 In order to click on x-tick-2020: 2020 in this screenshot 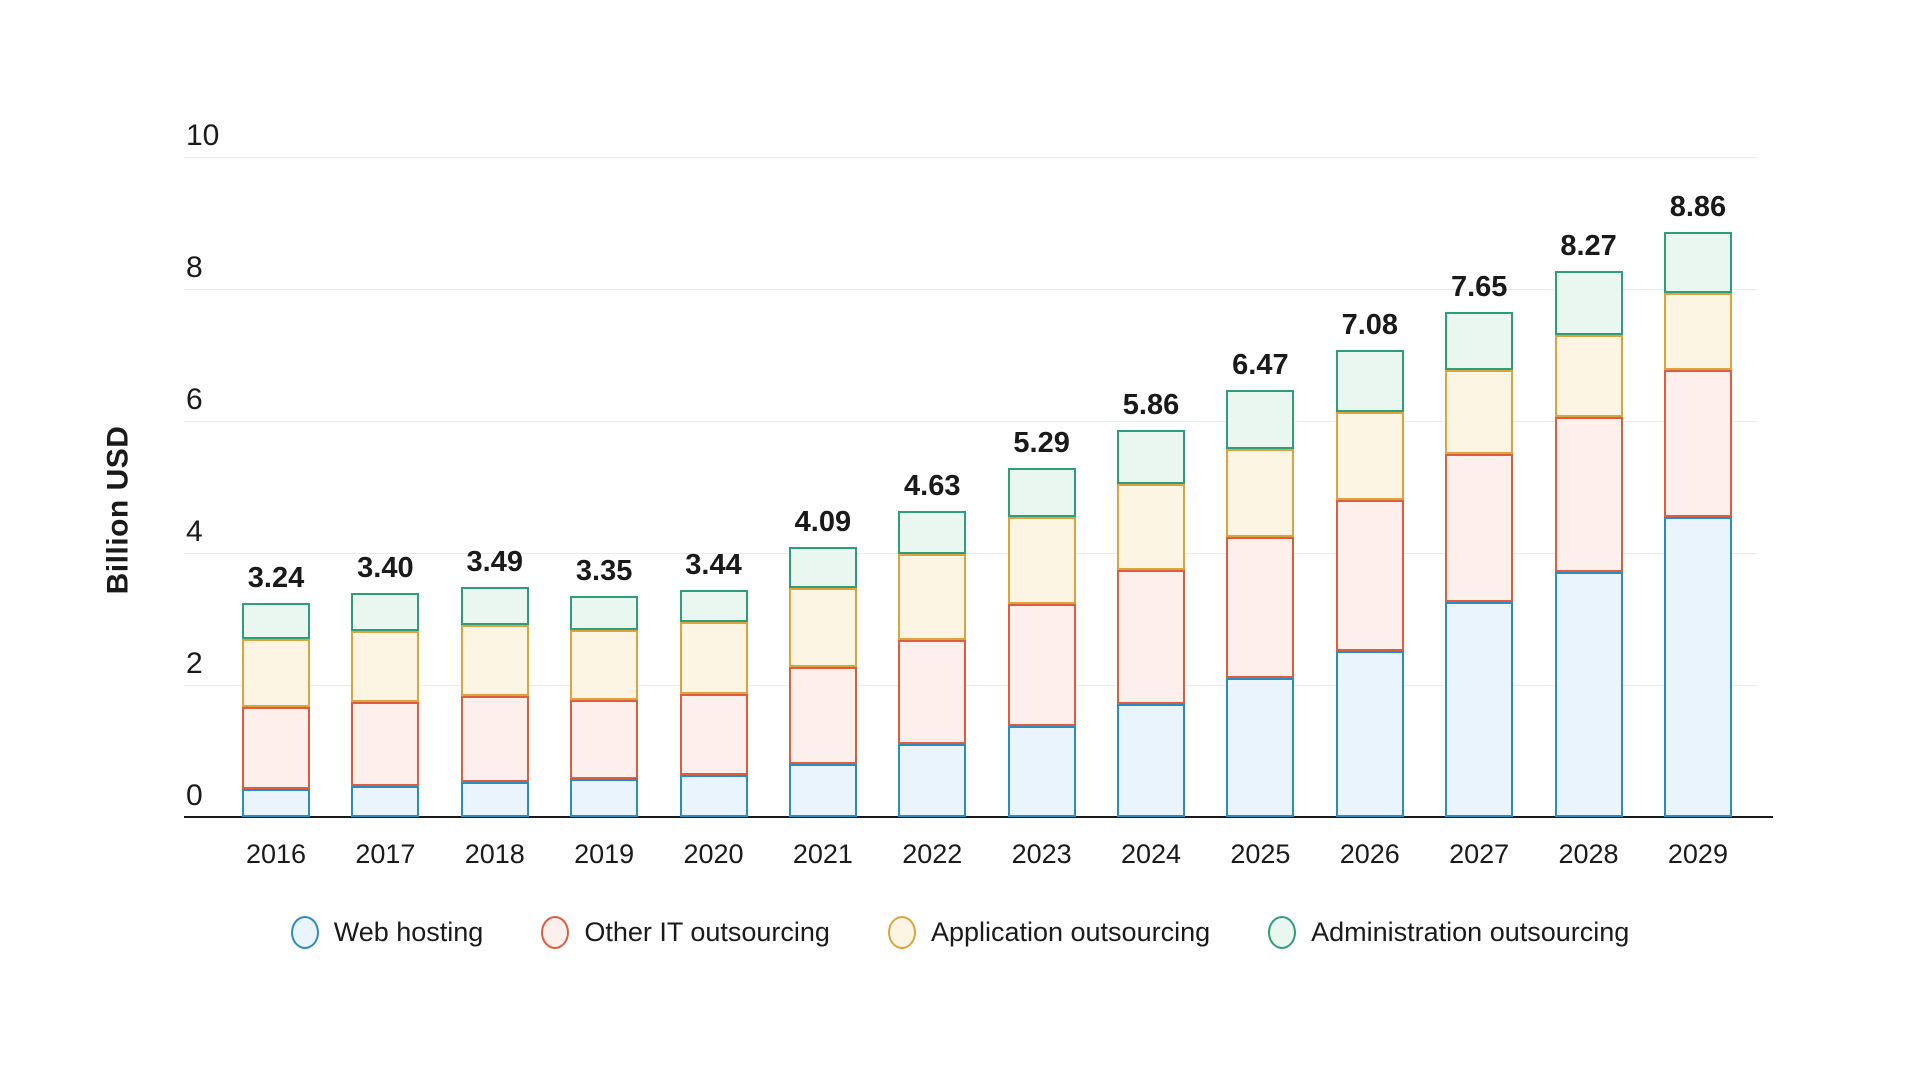, I will do `click(713, 854)`.